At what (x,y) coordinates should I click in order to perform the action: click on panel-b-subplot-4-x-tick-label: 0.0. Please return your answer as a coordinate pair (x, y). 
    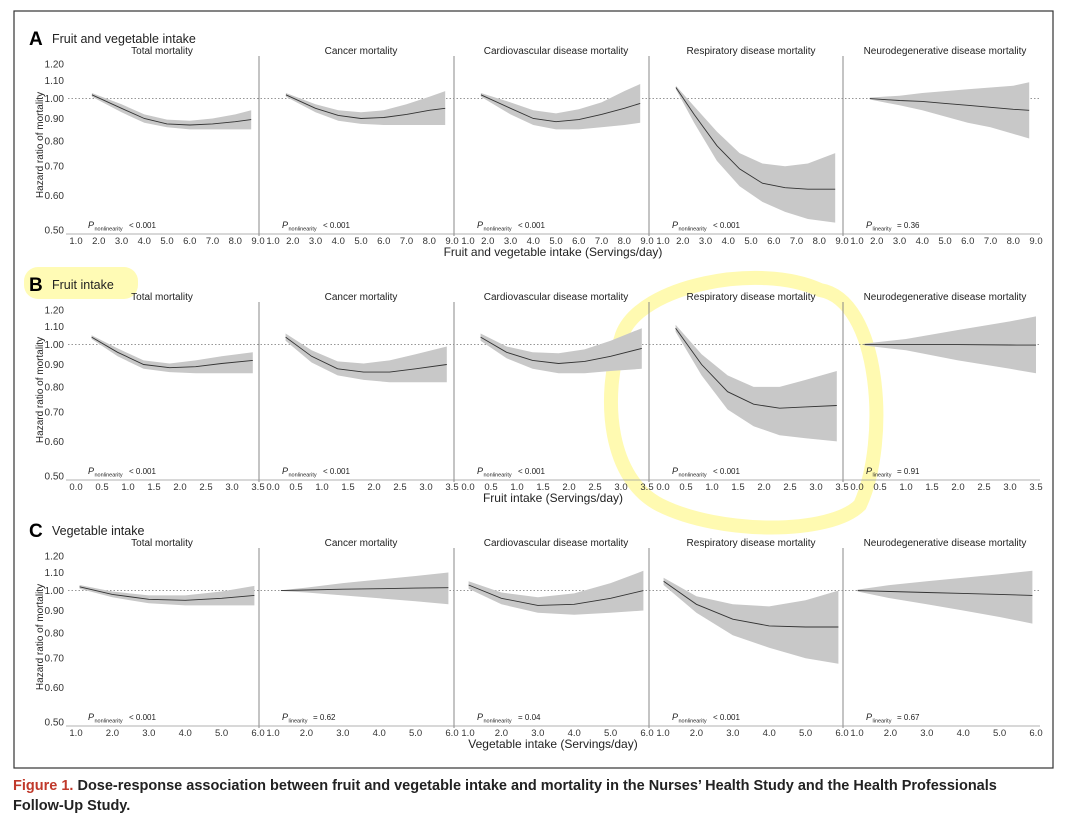
    Looking at the image, I should click on (662, 487).